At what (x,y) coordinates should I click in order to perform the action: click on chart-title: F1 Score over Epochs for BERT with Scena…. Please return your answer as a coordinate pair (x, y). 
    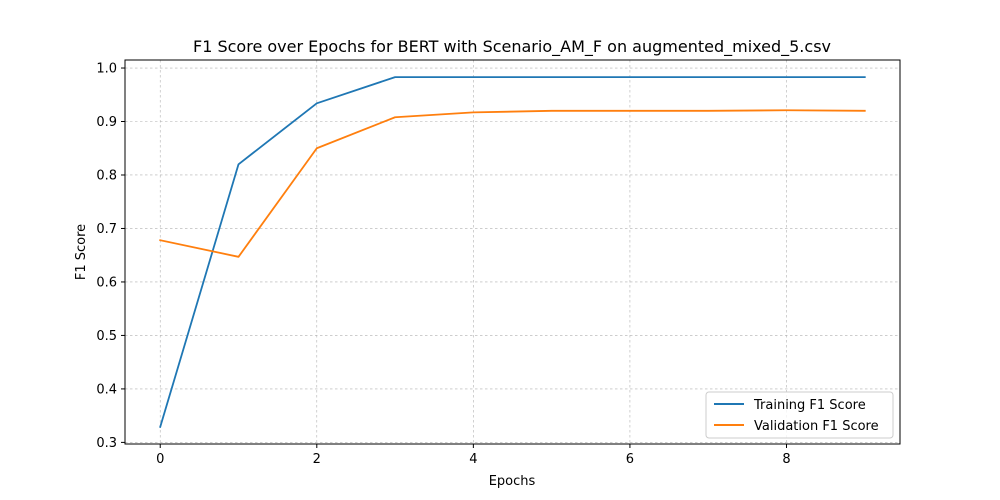
    Looking at the image, I should click on (512, 47).